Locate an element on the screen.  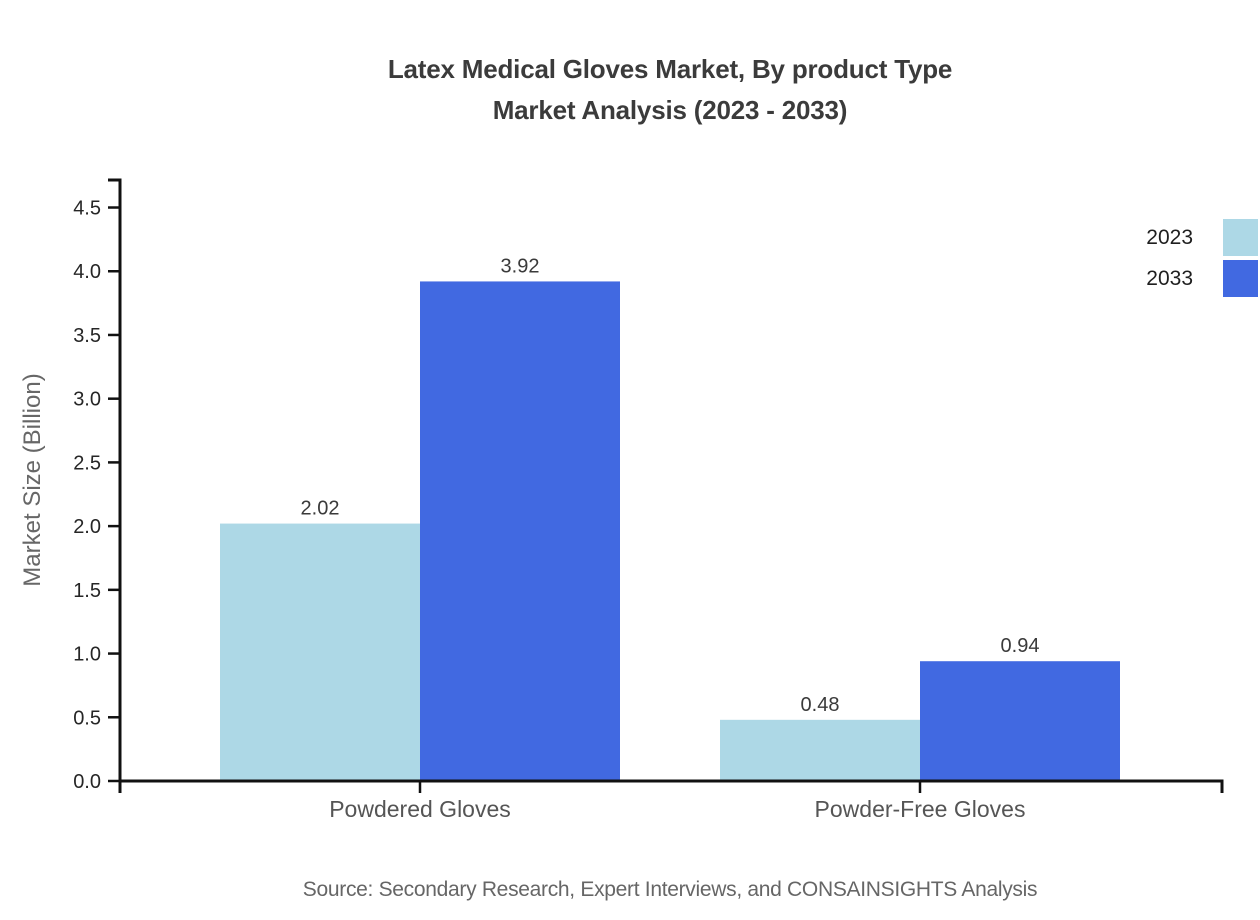
bar-2033-powder-free-gloves is located at coordinates (1020, 721).